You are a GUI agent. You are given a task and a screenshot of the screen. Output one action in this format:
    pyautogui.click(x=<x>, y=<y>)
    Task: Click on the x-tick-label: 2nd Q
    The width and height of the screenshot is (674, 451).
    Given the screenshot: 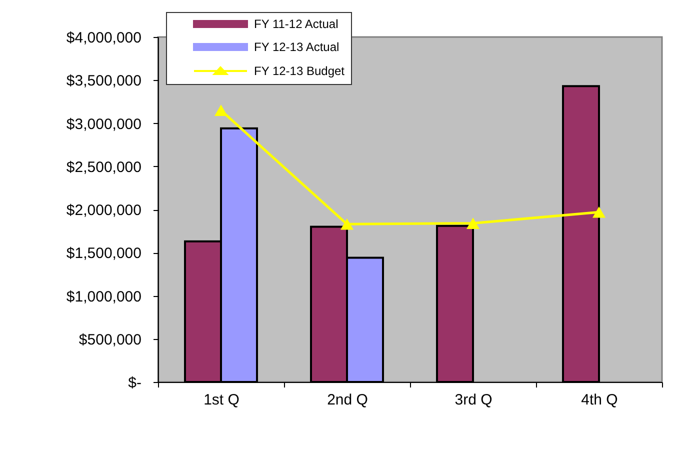 What is the action you would take?
    pyautogui.click(x=347, y=400)
    